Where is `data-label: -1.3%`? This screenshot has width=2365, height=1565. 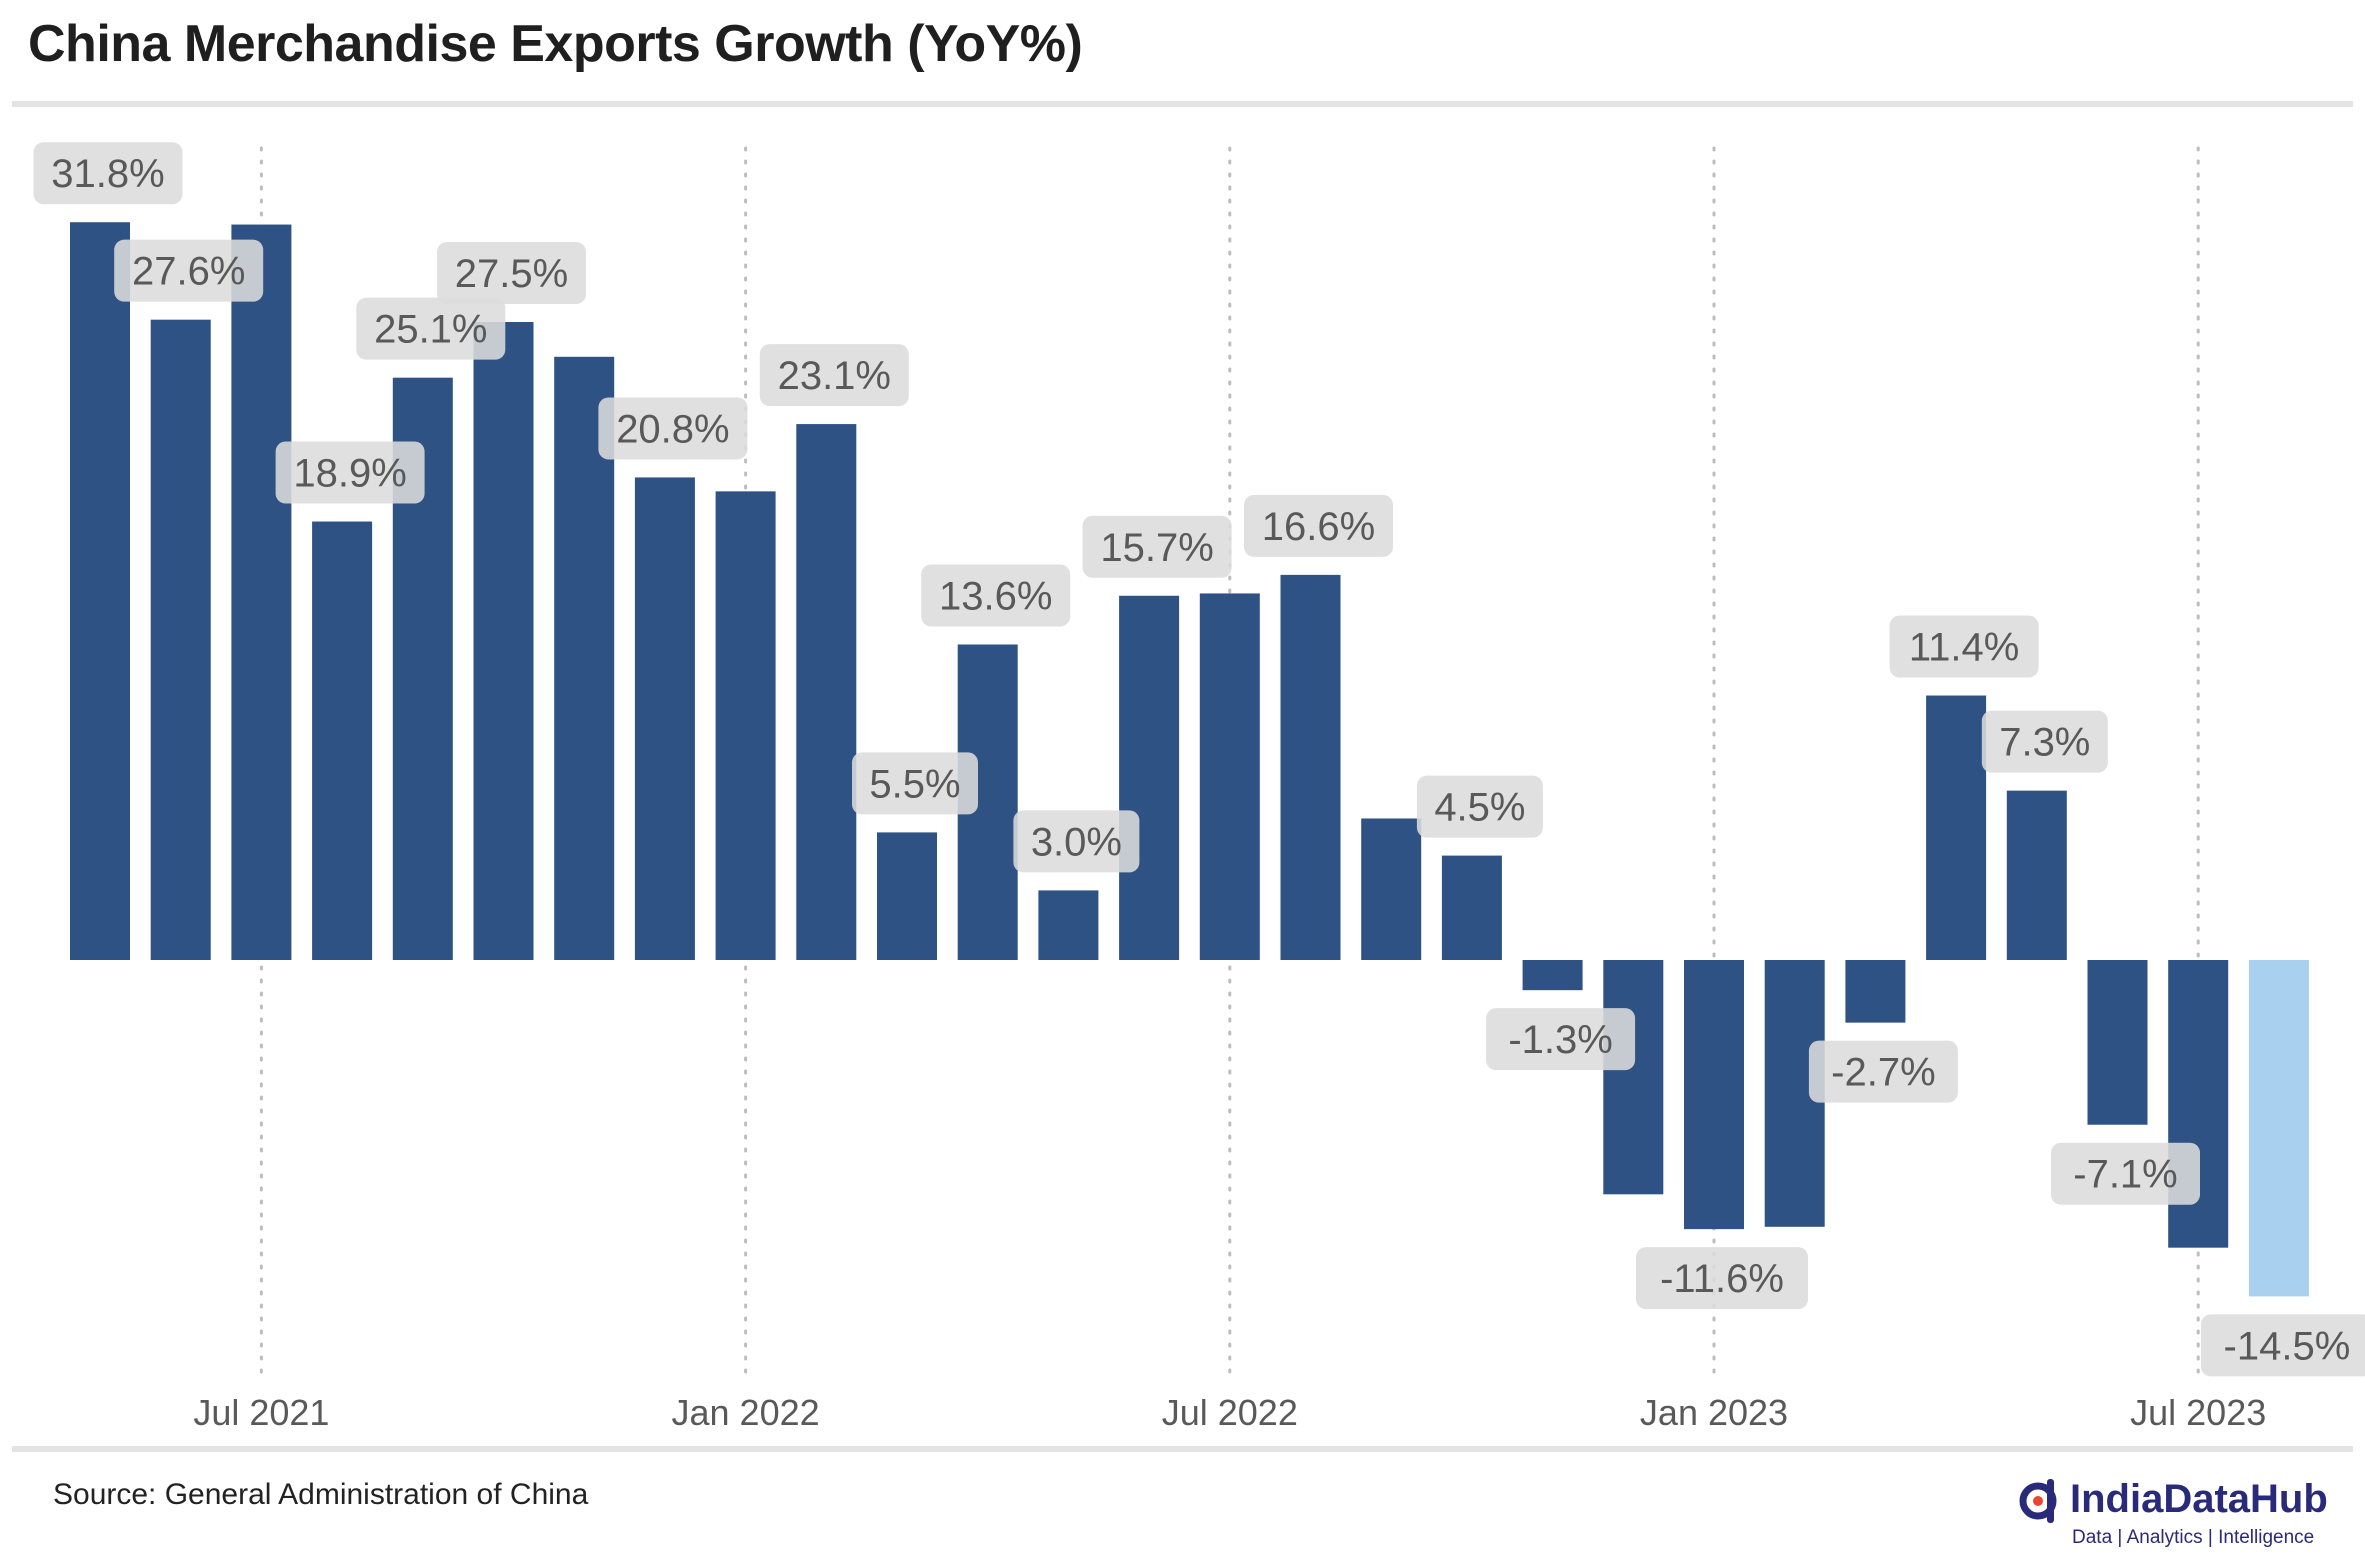 data-label: -1.3% is located at coordinates (1560, 1040).